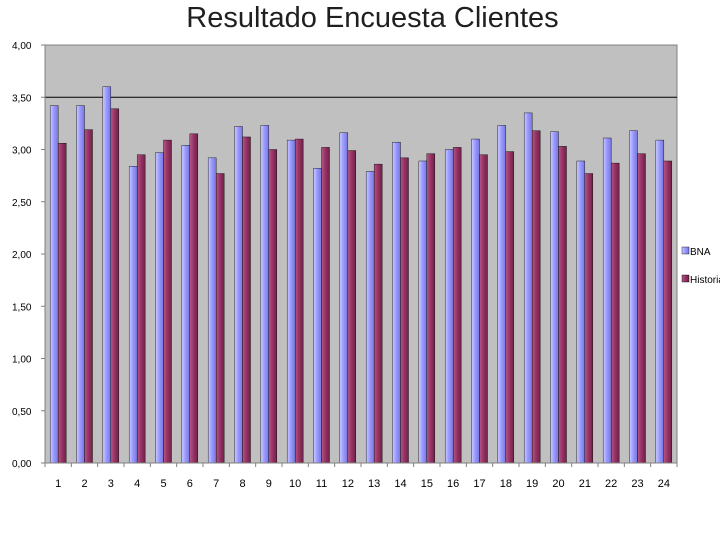 This screenshot has width=720, height=540. What do you see at coordinates (216, 484) in the screenshot?
I see `x-tick-label: 7` at bounding box center [216, 484].